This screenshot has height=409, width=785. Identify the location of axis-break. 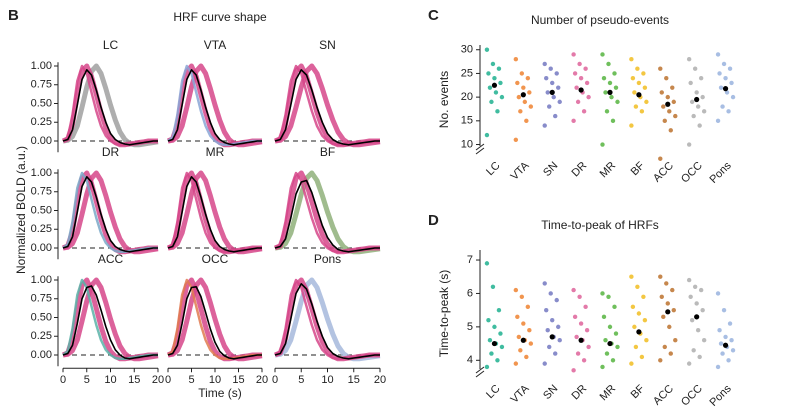
(480, 370).